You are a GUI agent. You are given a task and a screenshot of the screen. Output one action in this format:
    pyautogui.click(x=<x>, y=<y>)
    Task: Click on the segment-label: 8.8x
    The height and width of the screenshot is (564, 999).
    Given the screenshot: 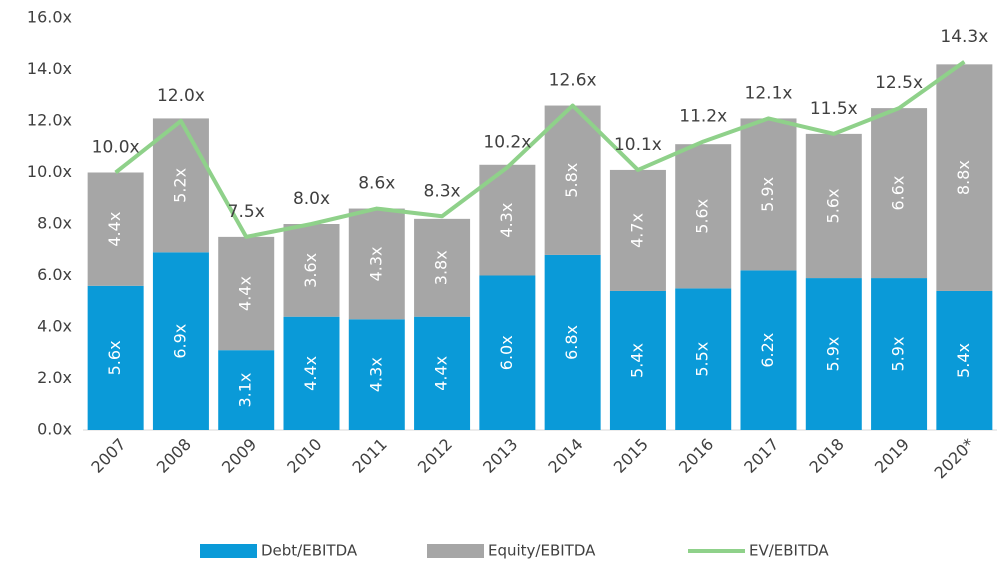 What is the action you would take?
    pyautogui.click(x=963, y=177)
    